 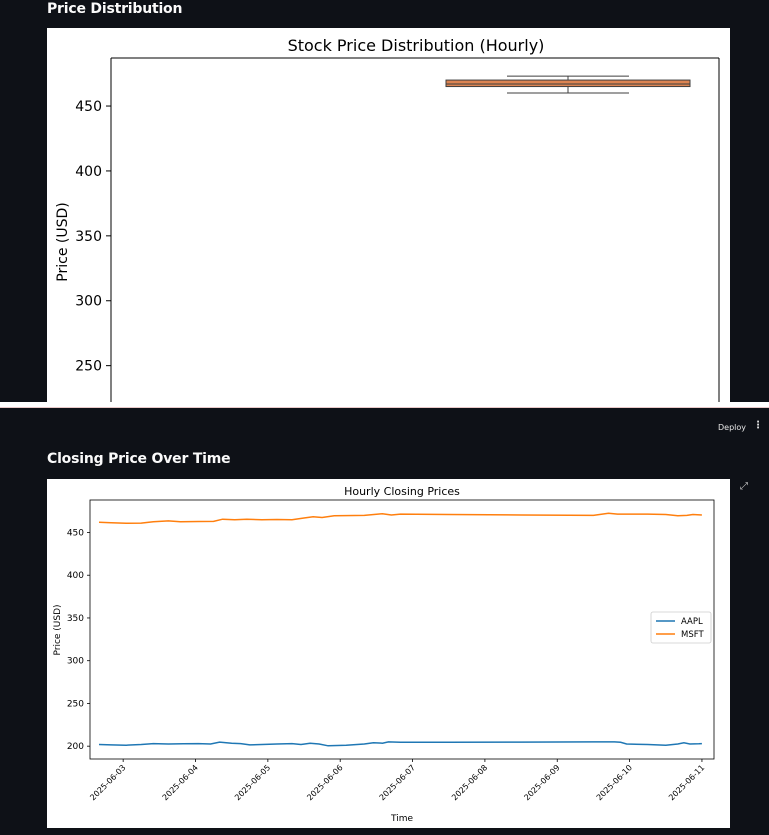 I want to click on line-ytick-label: 350, so click(x=75, y=619).